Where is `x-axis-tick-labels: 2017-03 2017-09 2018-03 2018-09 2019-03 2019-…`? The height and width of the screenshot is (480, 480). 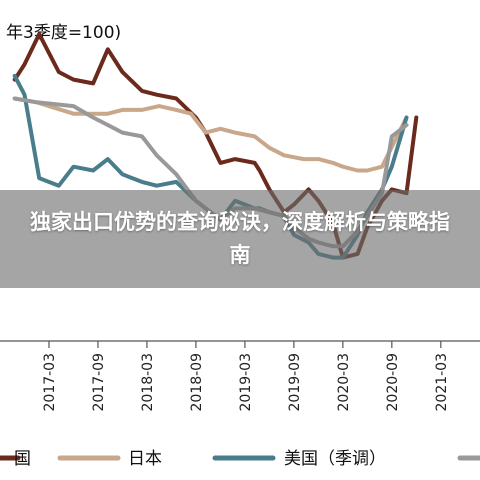 x-axis-tick-labels: 2017-03 2017-09 2018-03 2018-09 2019-03 2019-… is located at coordinates (246, 382).